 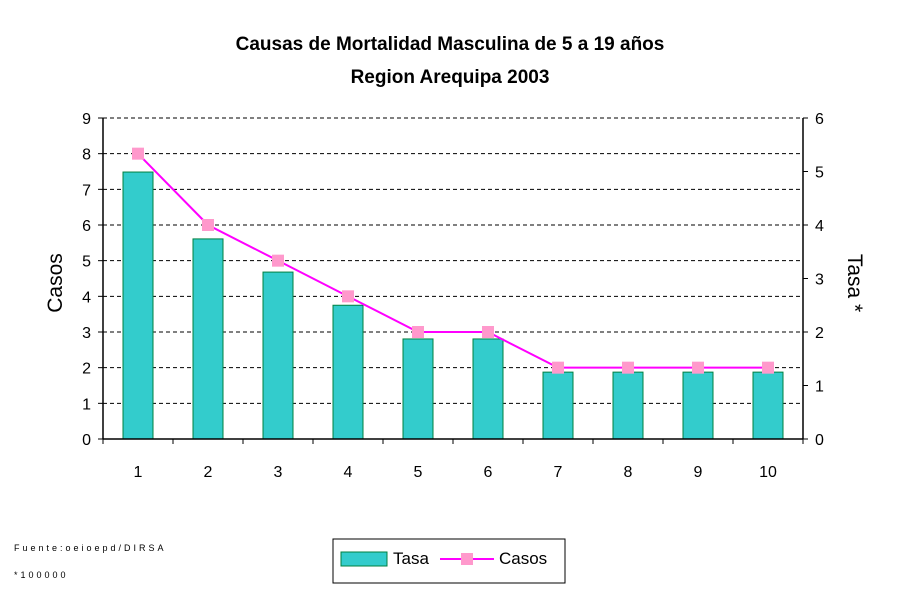 What do you see at coordinates (86, 226) in the screenshot?
I see `y-tick-label: 6` at bounding box center [86, 226].